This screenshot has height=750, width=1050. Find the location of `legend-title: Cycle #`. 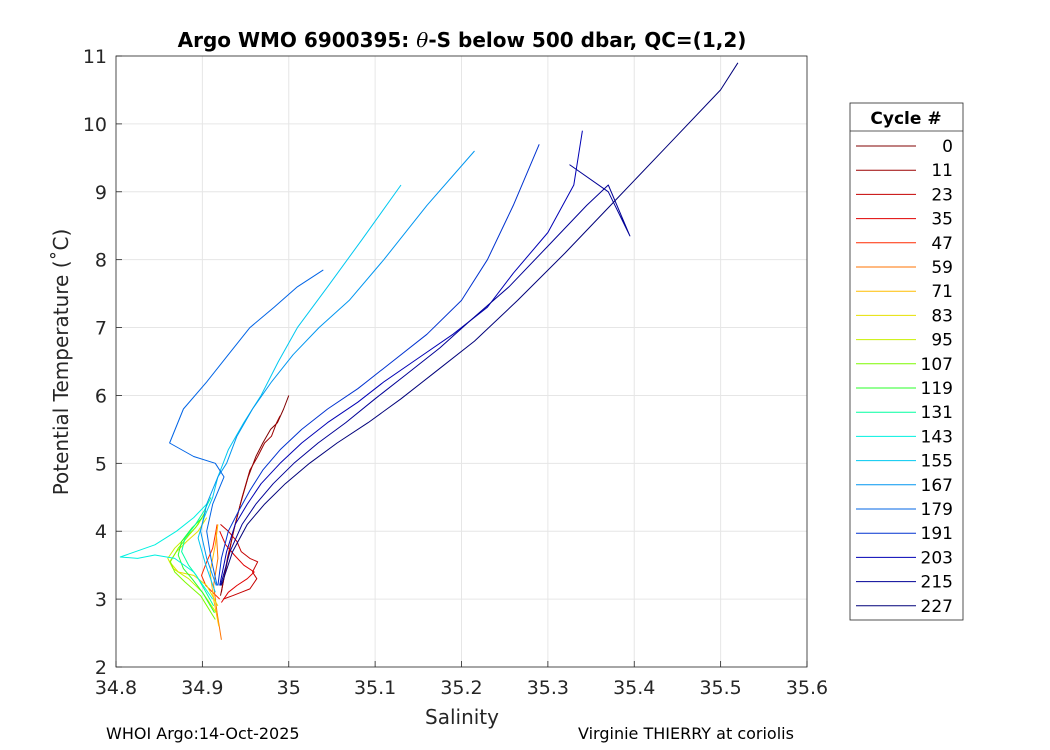

legend-title: Cycle # is located at coordinates (905, 119).